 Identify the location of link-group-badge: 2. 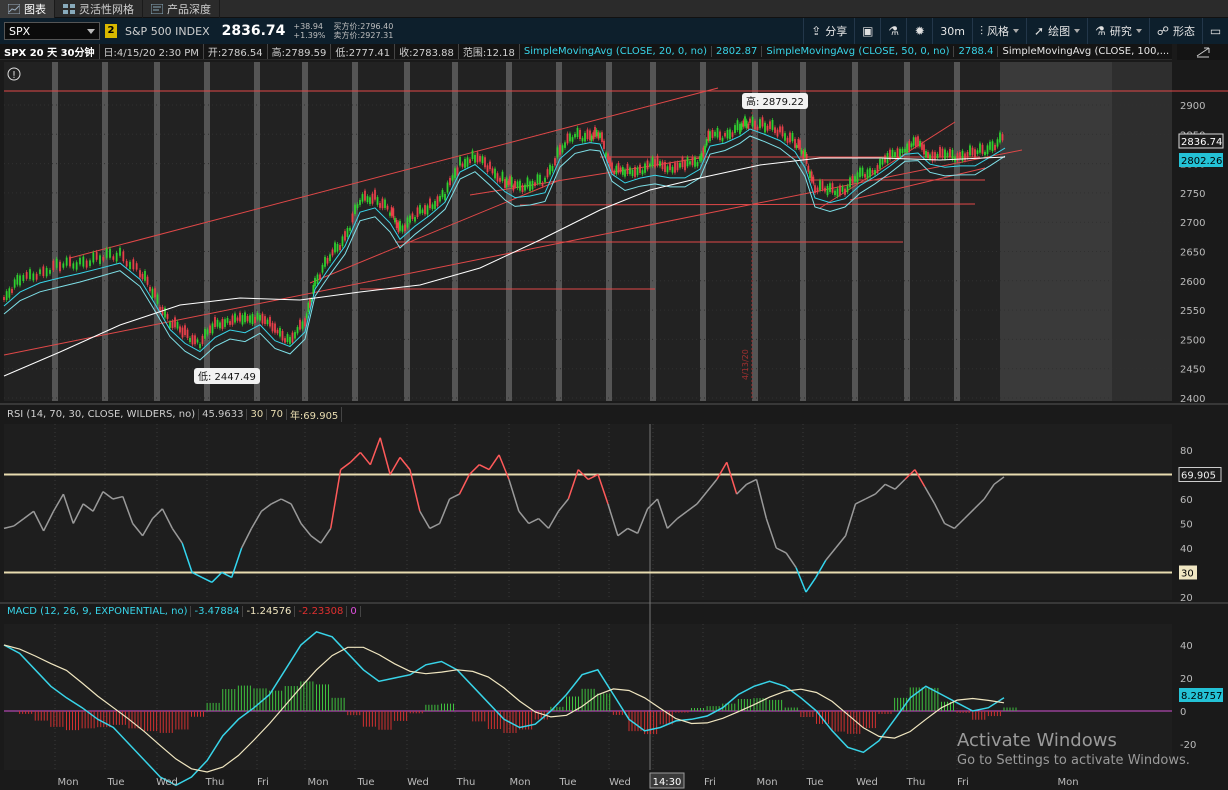
(111, 31).